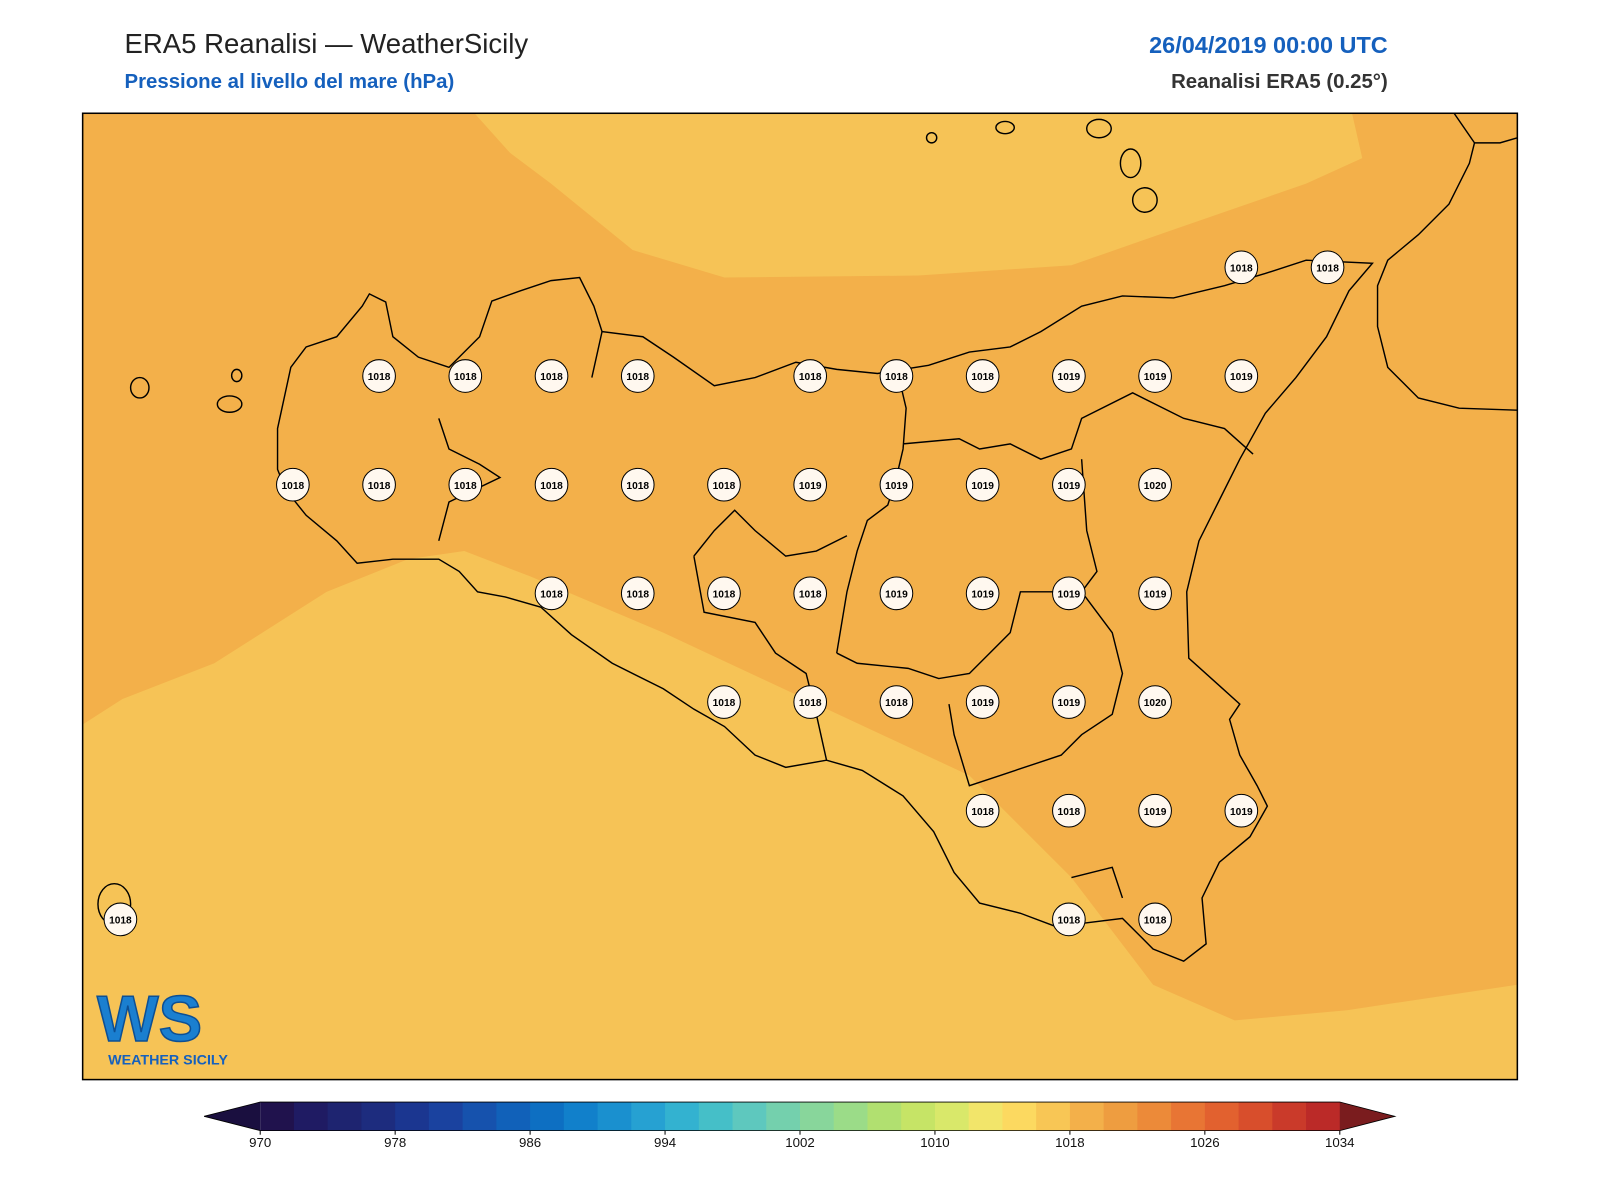 The height and width of the screenshot is (1200, 1600). Describe the element at coordinates (934, 1142) in the screenshot. I see `colorbar-tick-label: 1010` at that location.